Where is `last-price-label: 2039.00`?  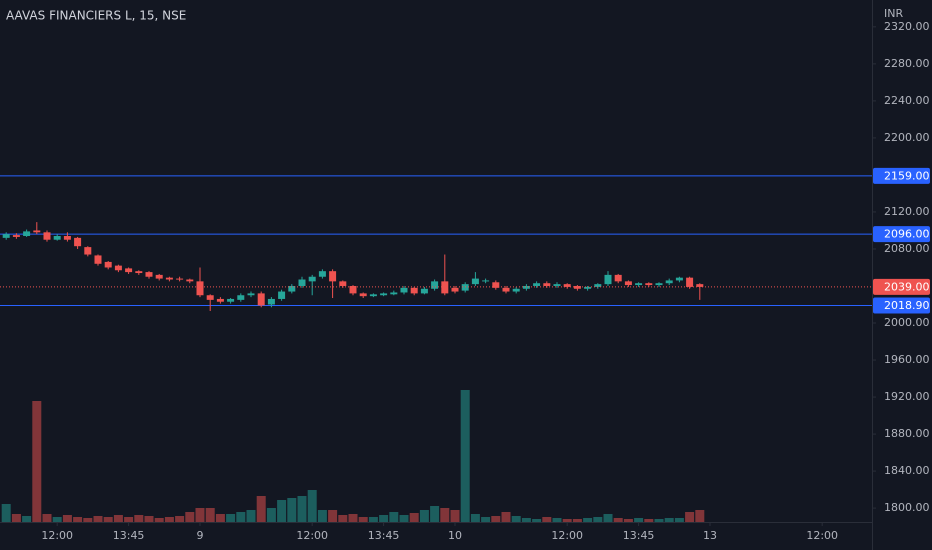 last-price-label: 2039.00 is located at coordinates (907, 286).